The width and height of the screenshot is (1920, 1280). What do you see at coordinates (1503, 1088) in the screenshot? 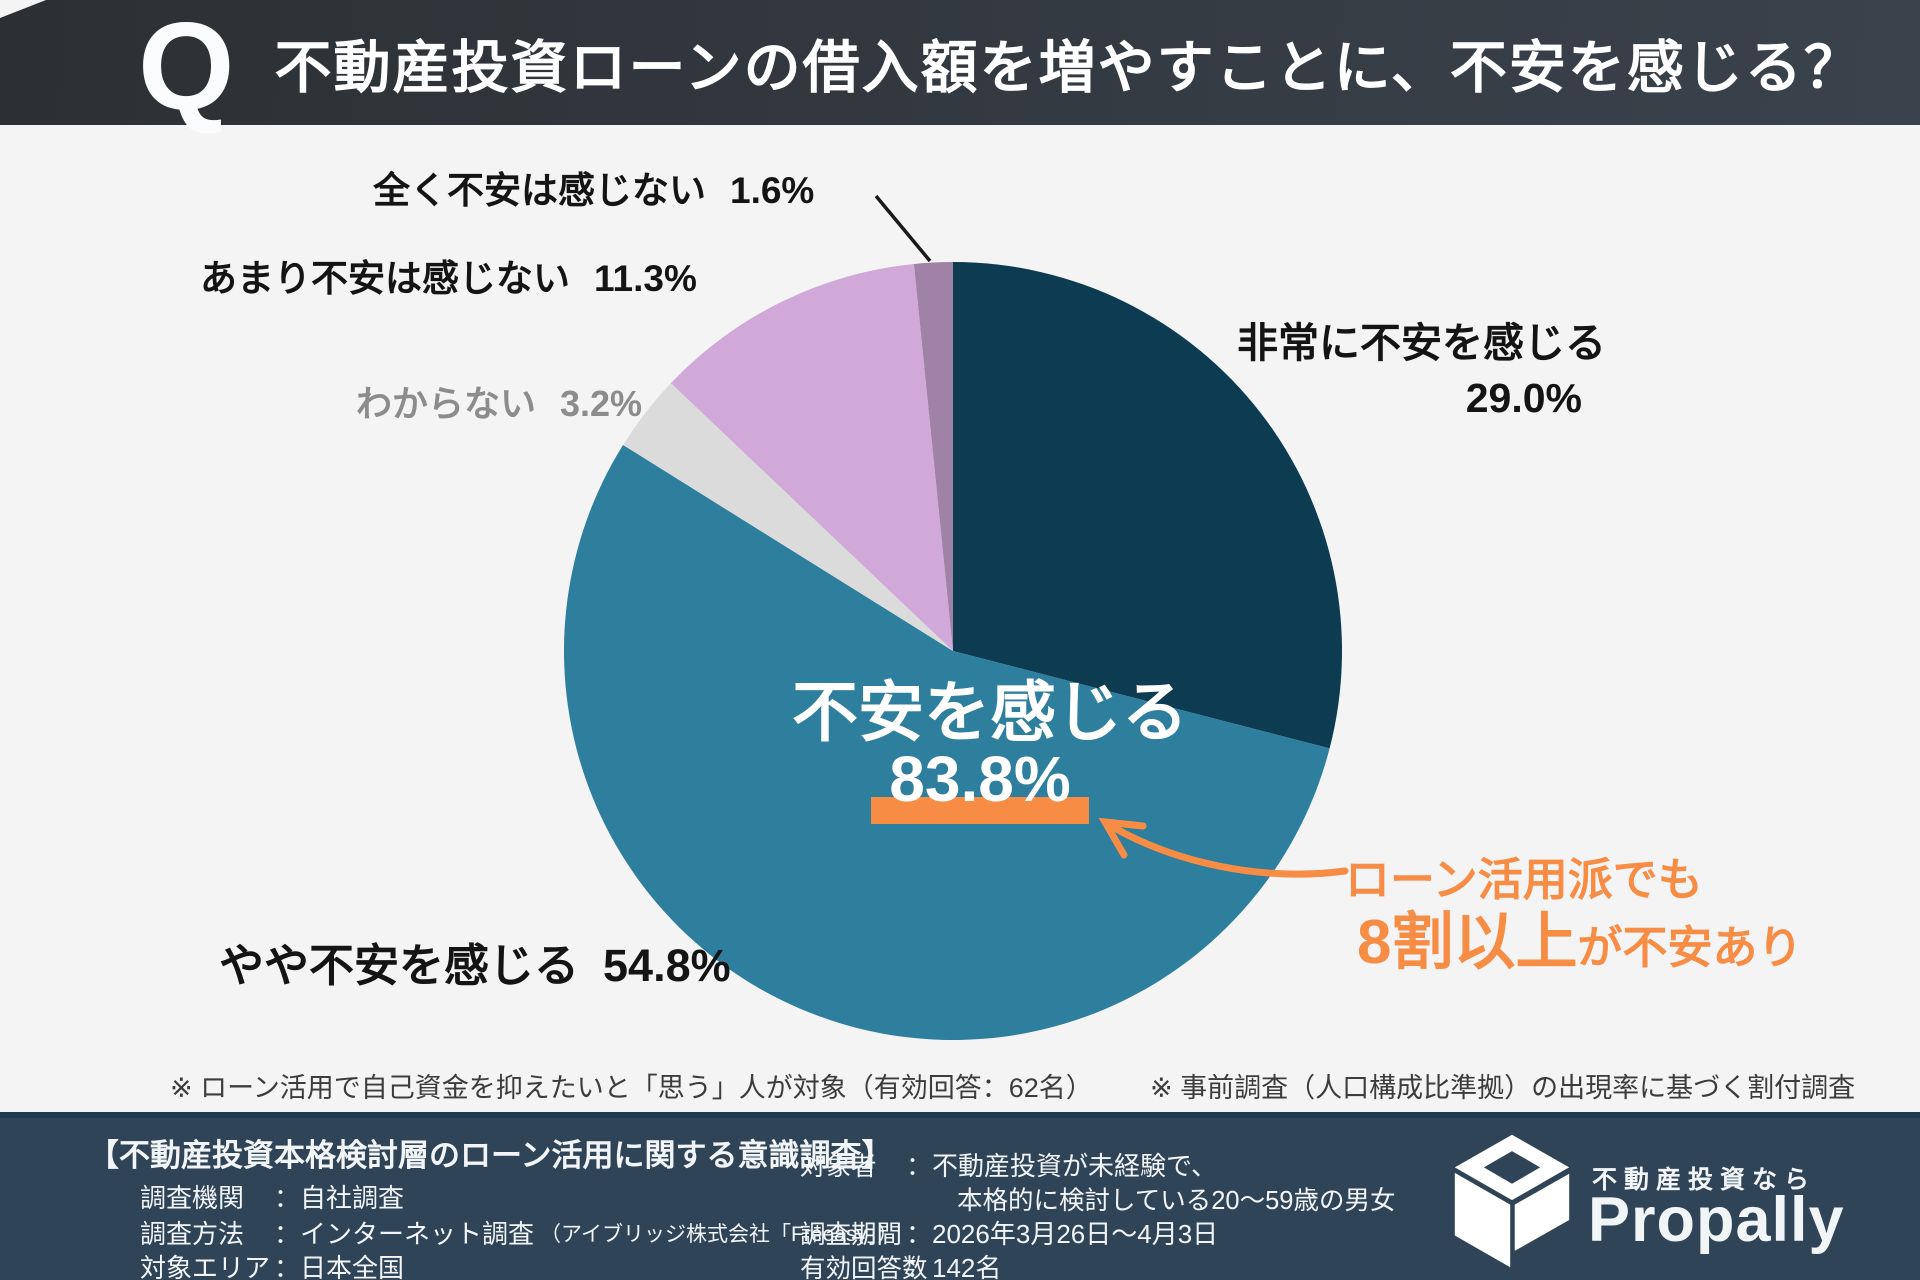
I see `footnote-method: ※ 事前調査（人口構成比準拠）の出現率に基づく割付調査` at bounding box center [1503, 1088].